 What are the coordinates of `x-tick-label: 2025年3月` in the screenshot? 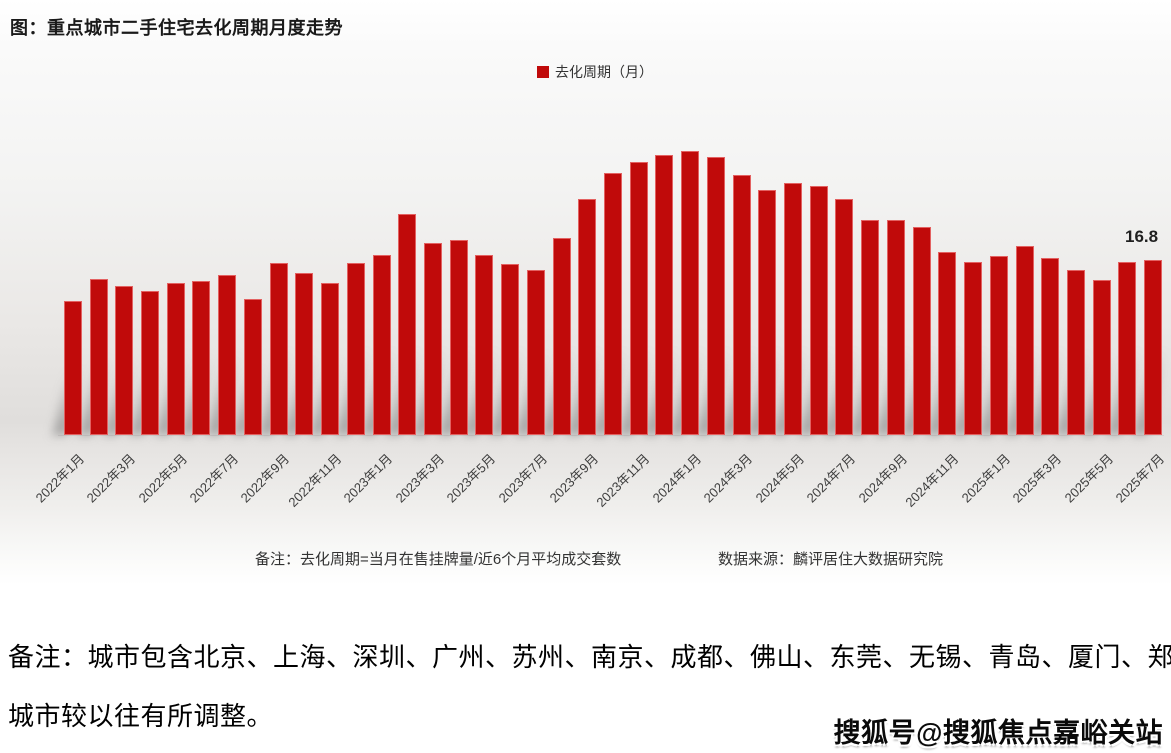 It's located at (1037, 478).